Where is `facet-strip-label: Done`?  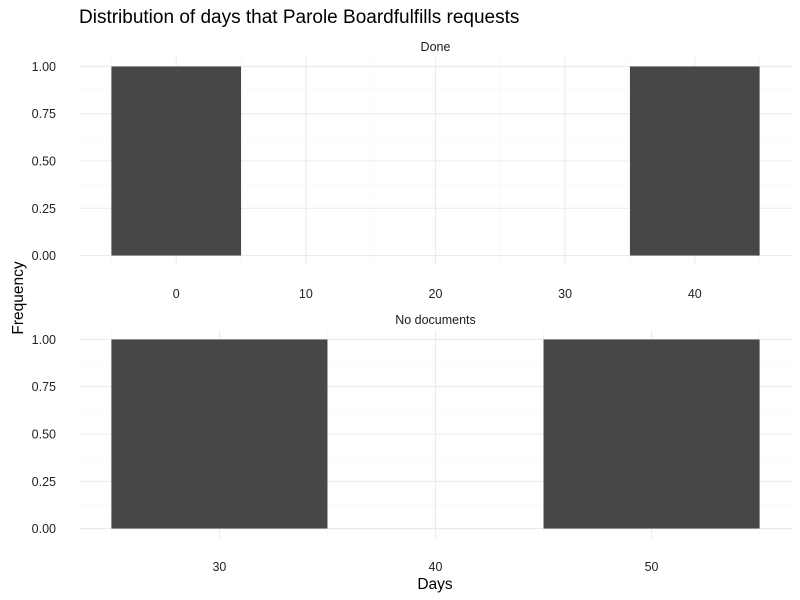 facet-strip-label: Done is located at coordinates (436, 47).